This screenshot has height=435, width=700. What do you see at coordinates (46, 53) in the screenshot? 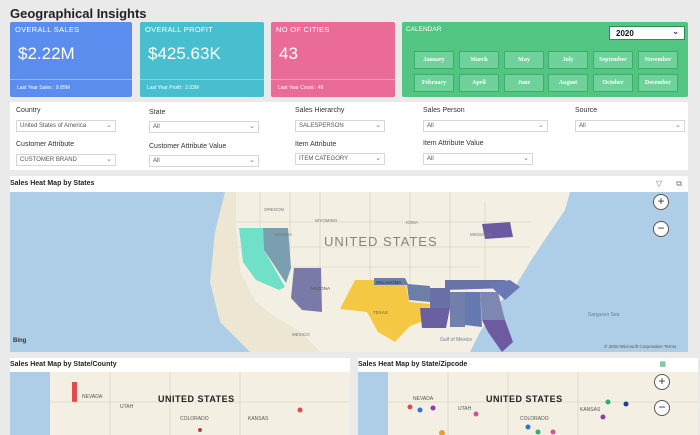
I see `kpi-value: $2.22M` at bounding box center [46, 53].